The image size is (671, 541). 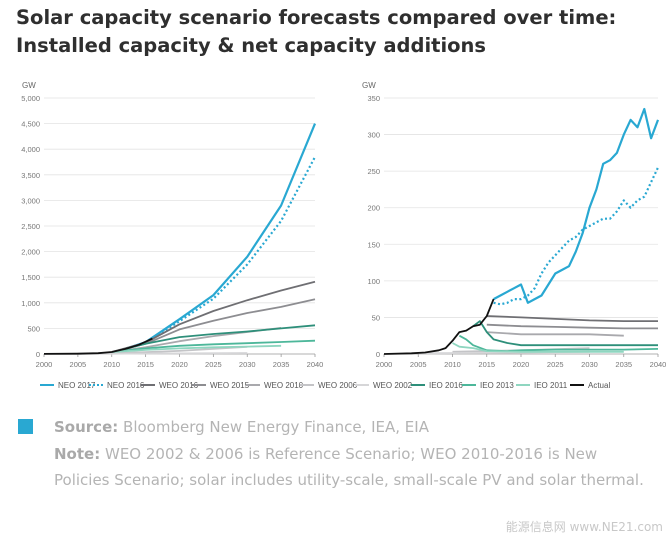 What do you see at coordinates (376, 317) in the screenshot?
I see `chart2-ytick-label: 50` at bounding box center [376, 317].